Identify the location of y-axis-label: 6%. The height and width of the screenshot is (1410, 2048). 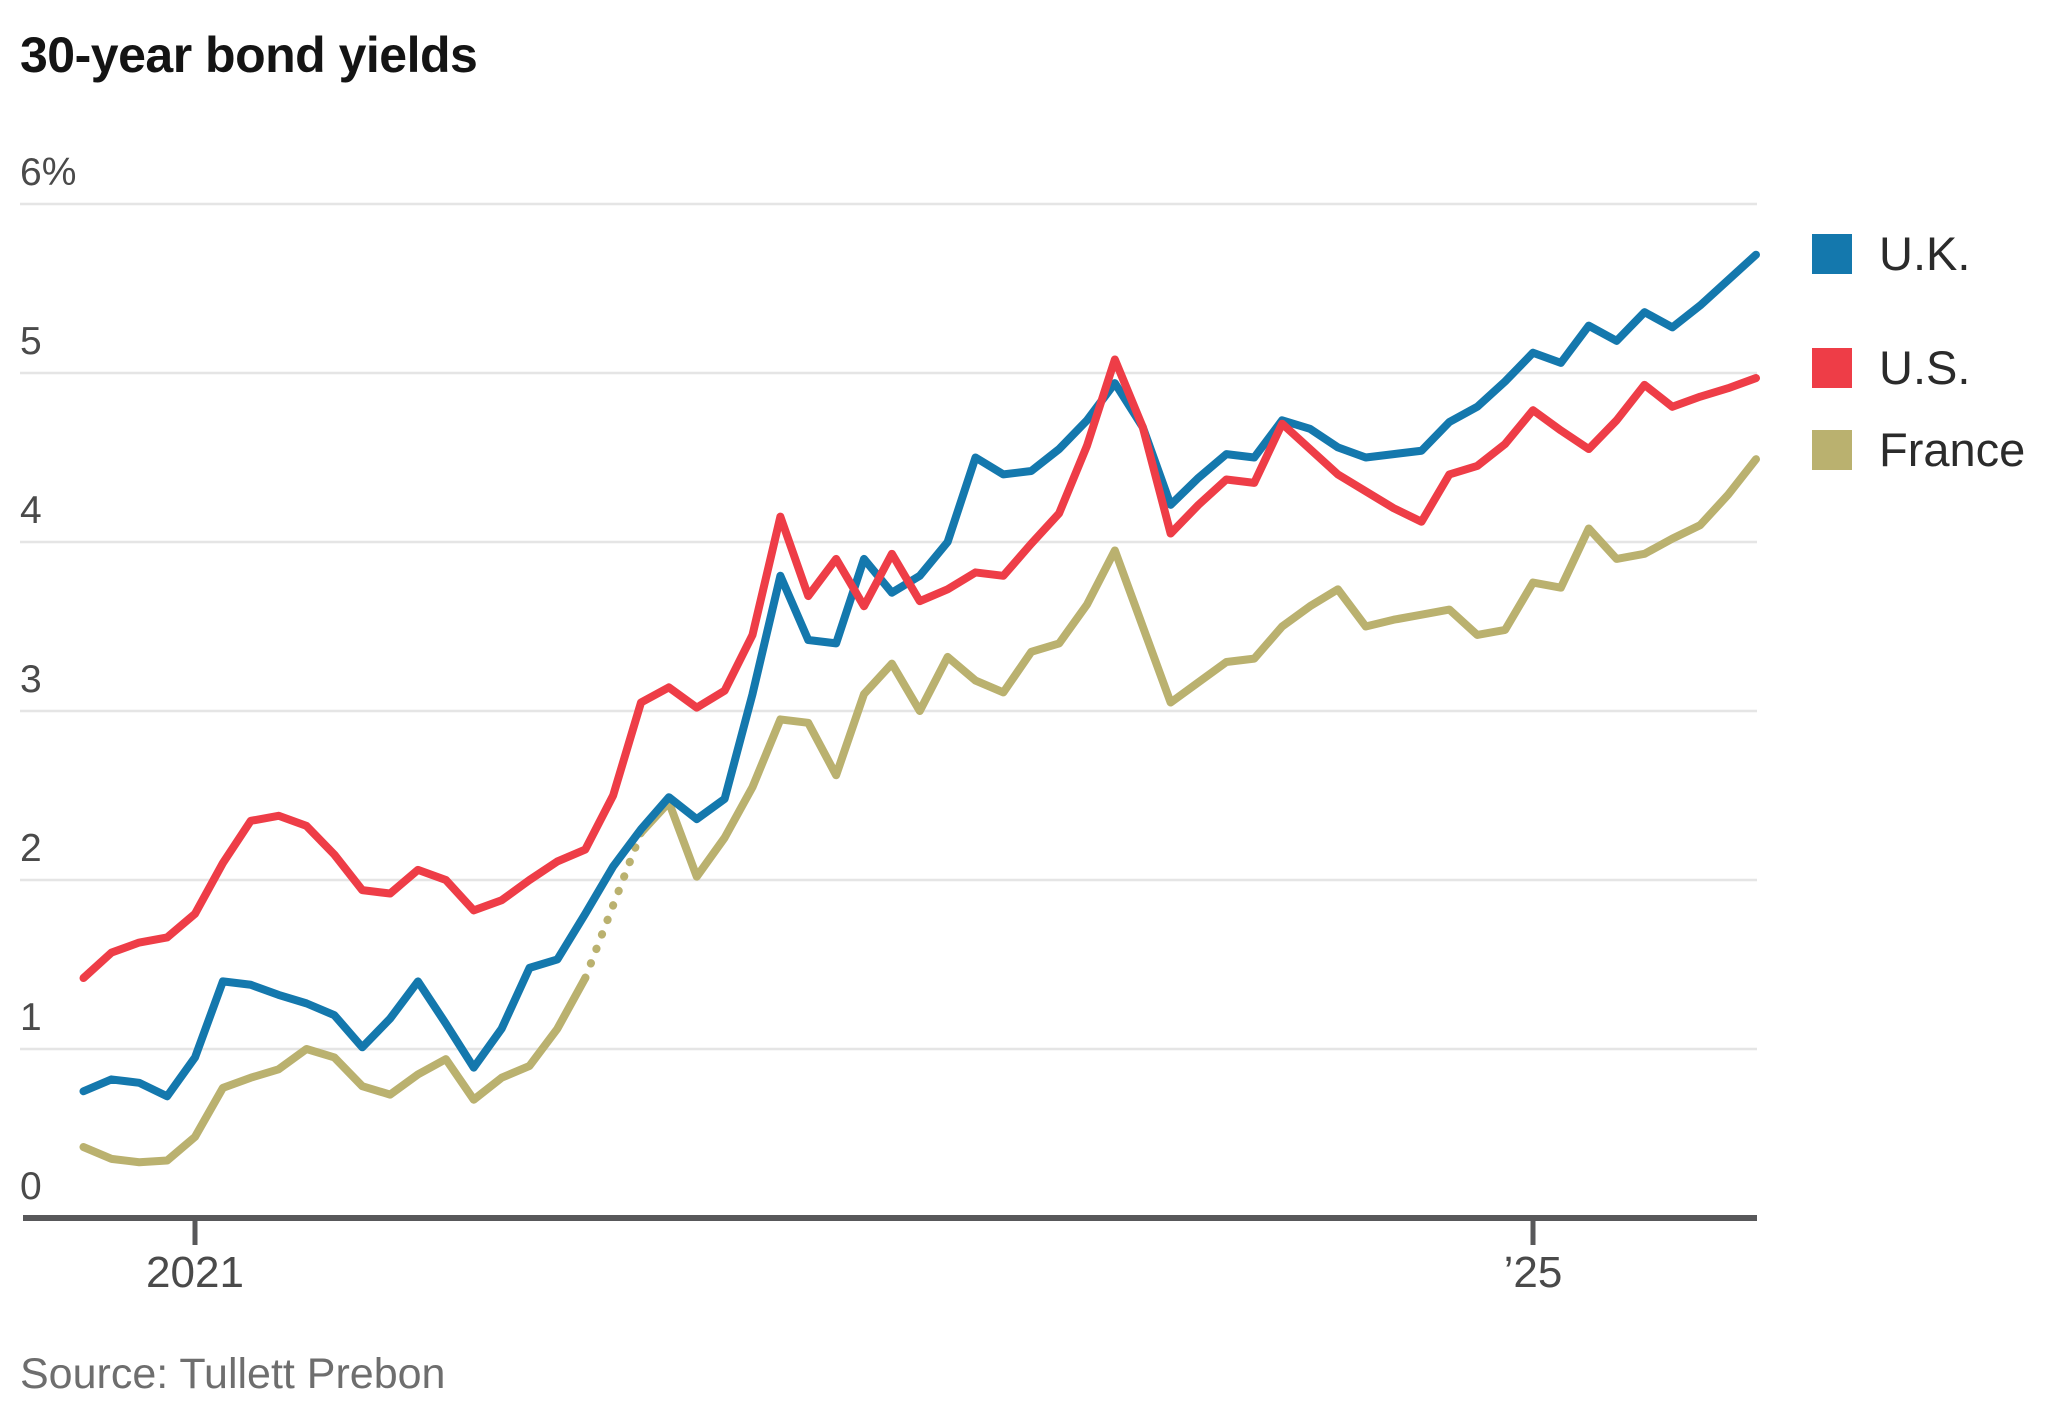
(48, 172).